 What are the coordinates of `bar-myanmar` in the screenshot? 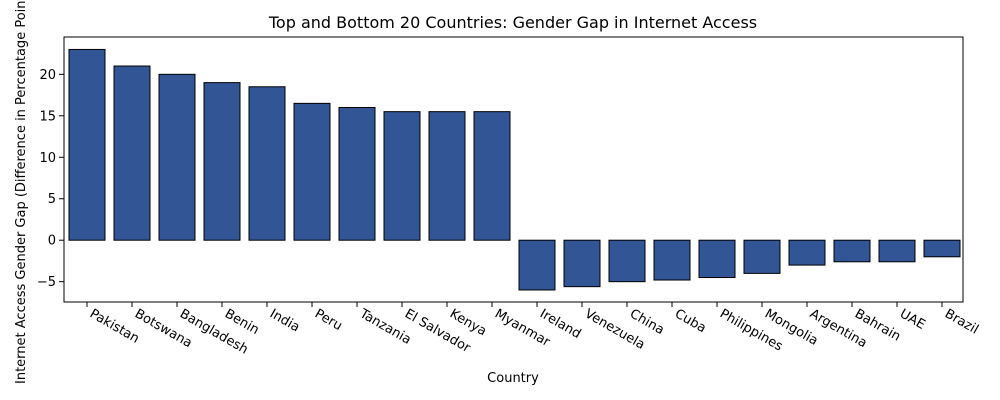 It's located at (492, 176).